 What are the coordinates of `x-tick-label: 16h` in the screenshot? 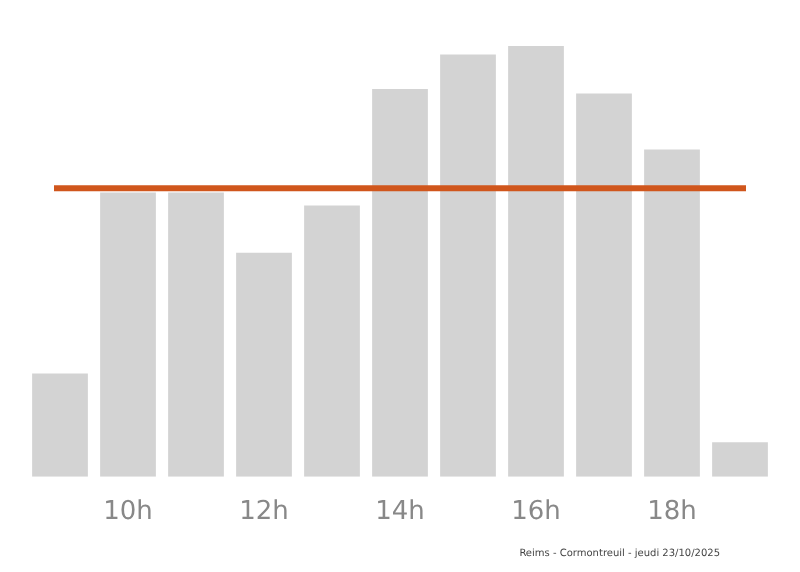 It's located at (536, 512).